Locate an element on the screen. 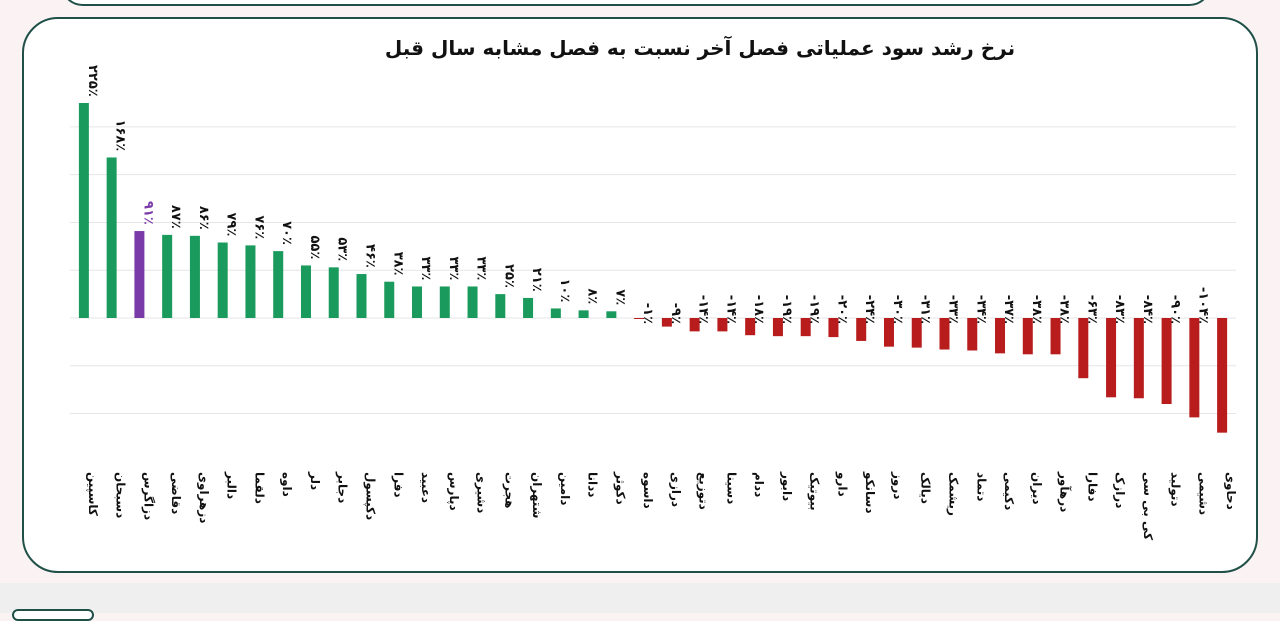 Image resolution: width=1280 pixels, height=621 pixels. value-label: -۸۴٪ is located at coordinates (1147, 309).